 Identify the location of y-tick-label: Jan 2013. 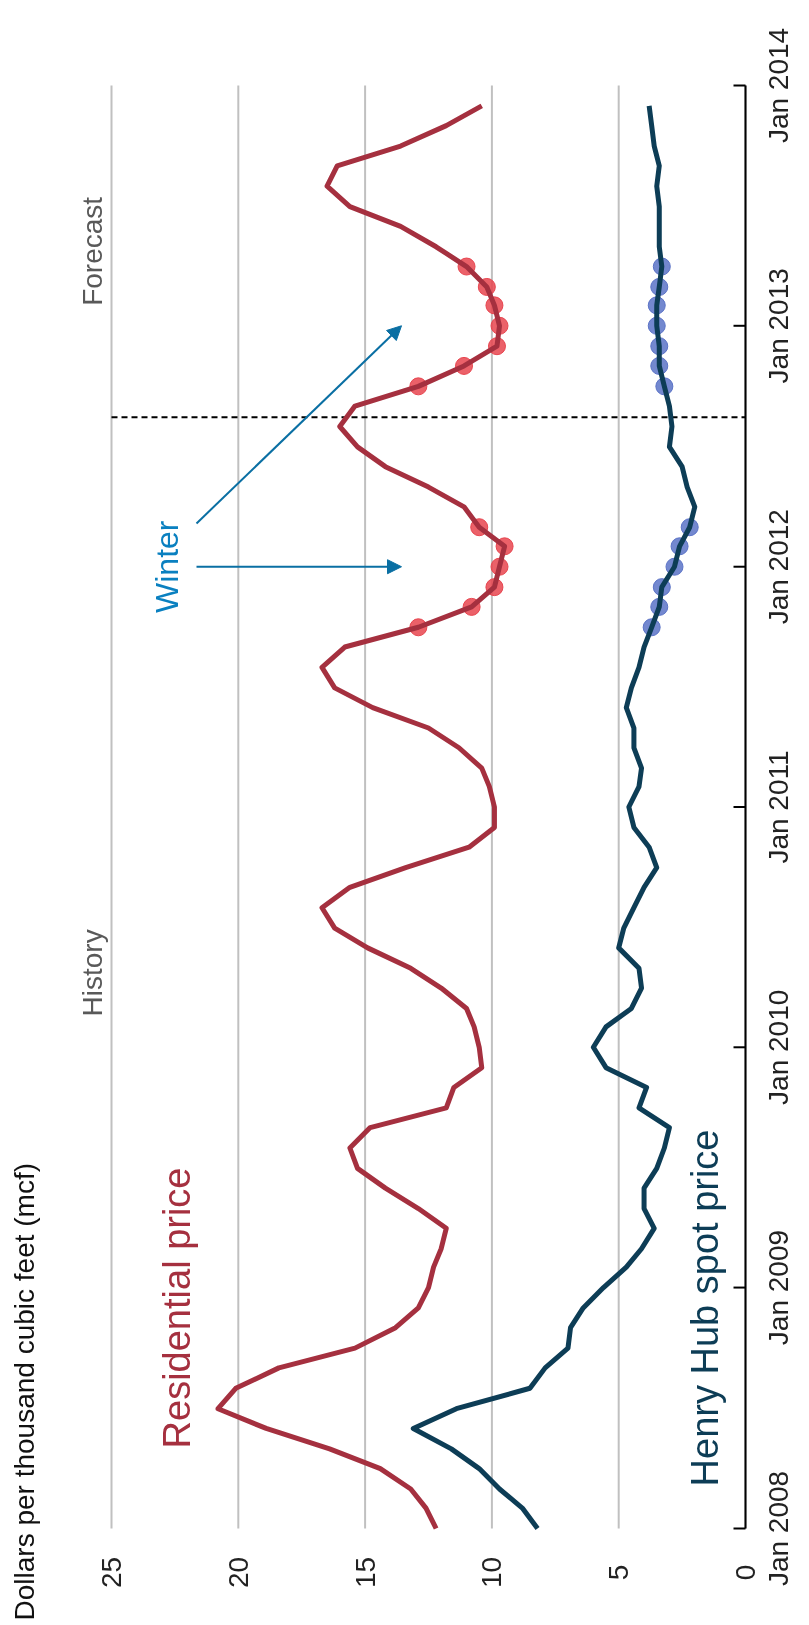
(778, 326).